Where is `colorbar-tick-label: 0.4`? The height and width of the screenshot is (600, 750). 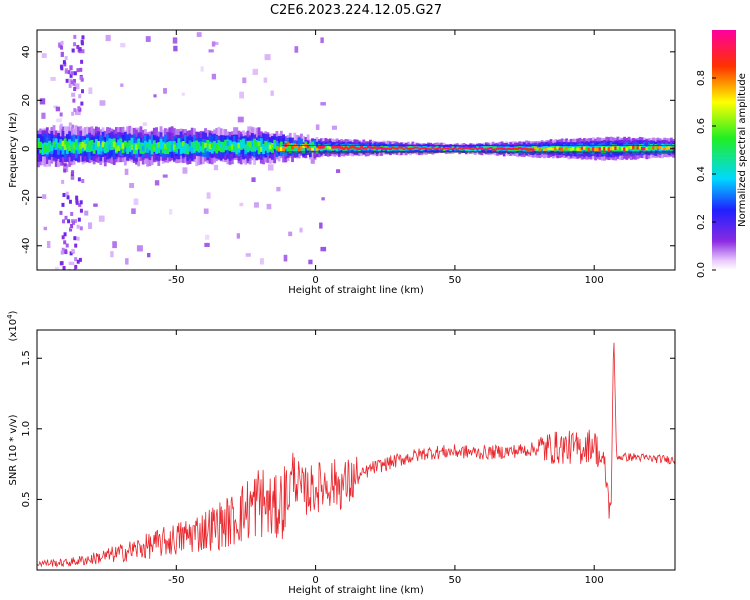
colorbar-tick-label: 0.4 is located at coordinates (701, 174).